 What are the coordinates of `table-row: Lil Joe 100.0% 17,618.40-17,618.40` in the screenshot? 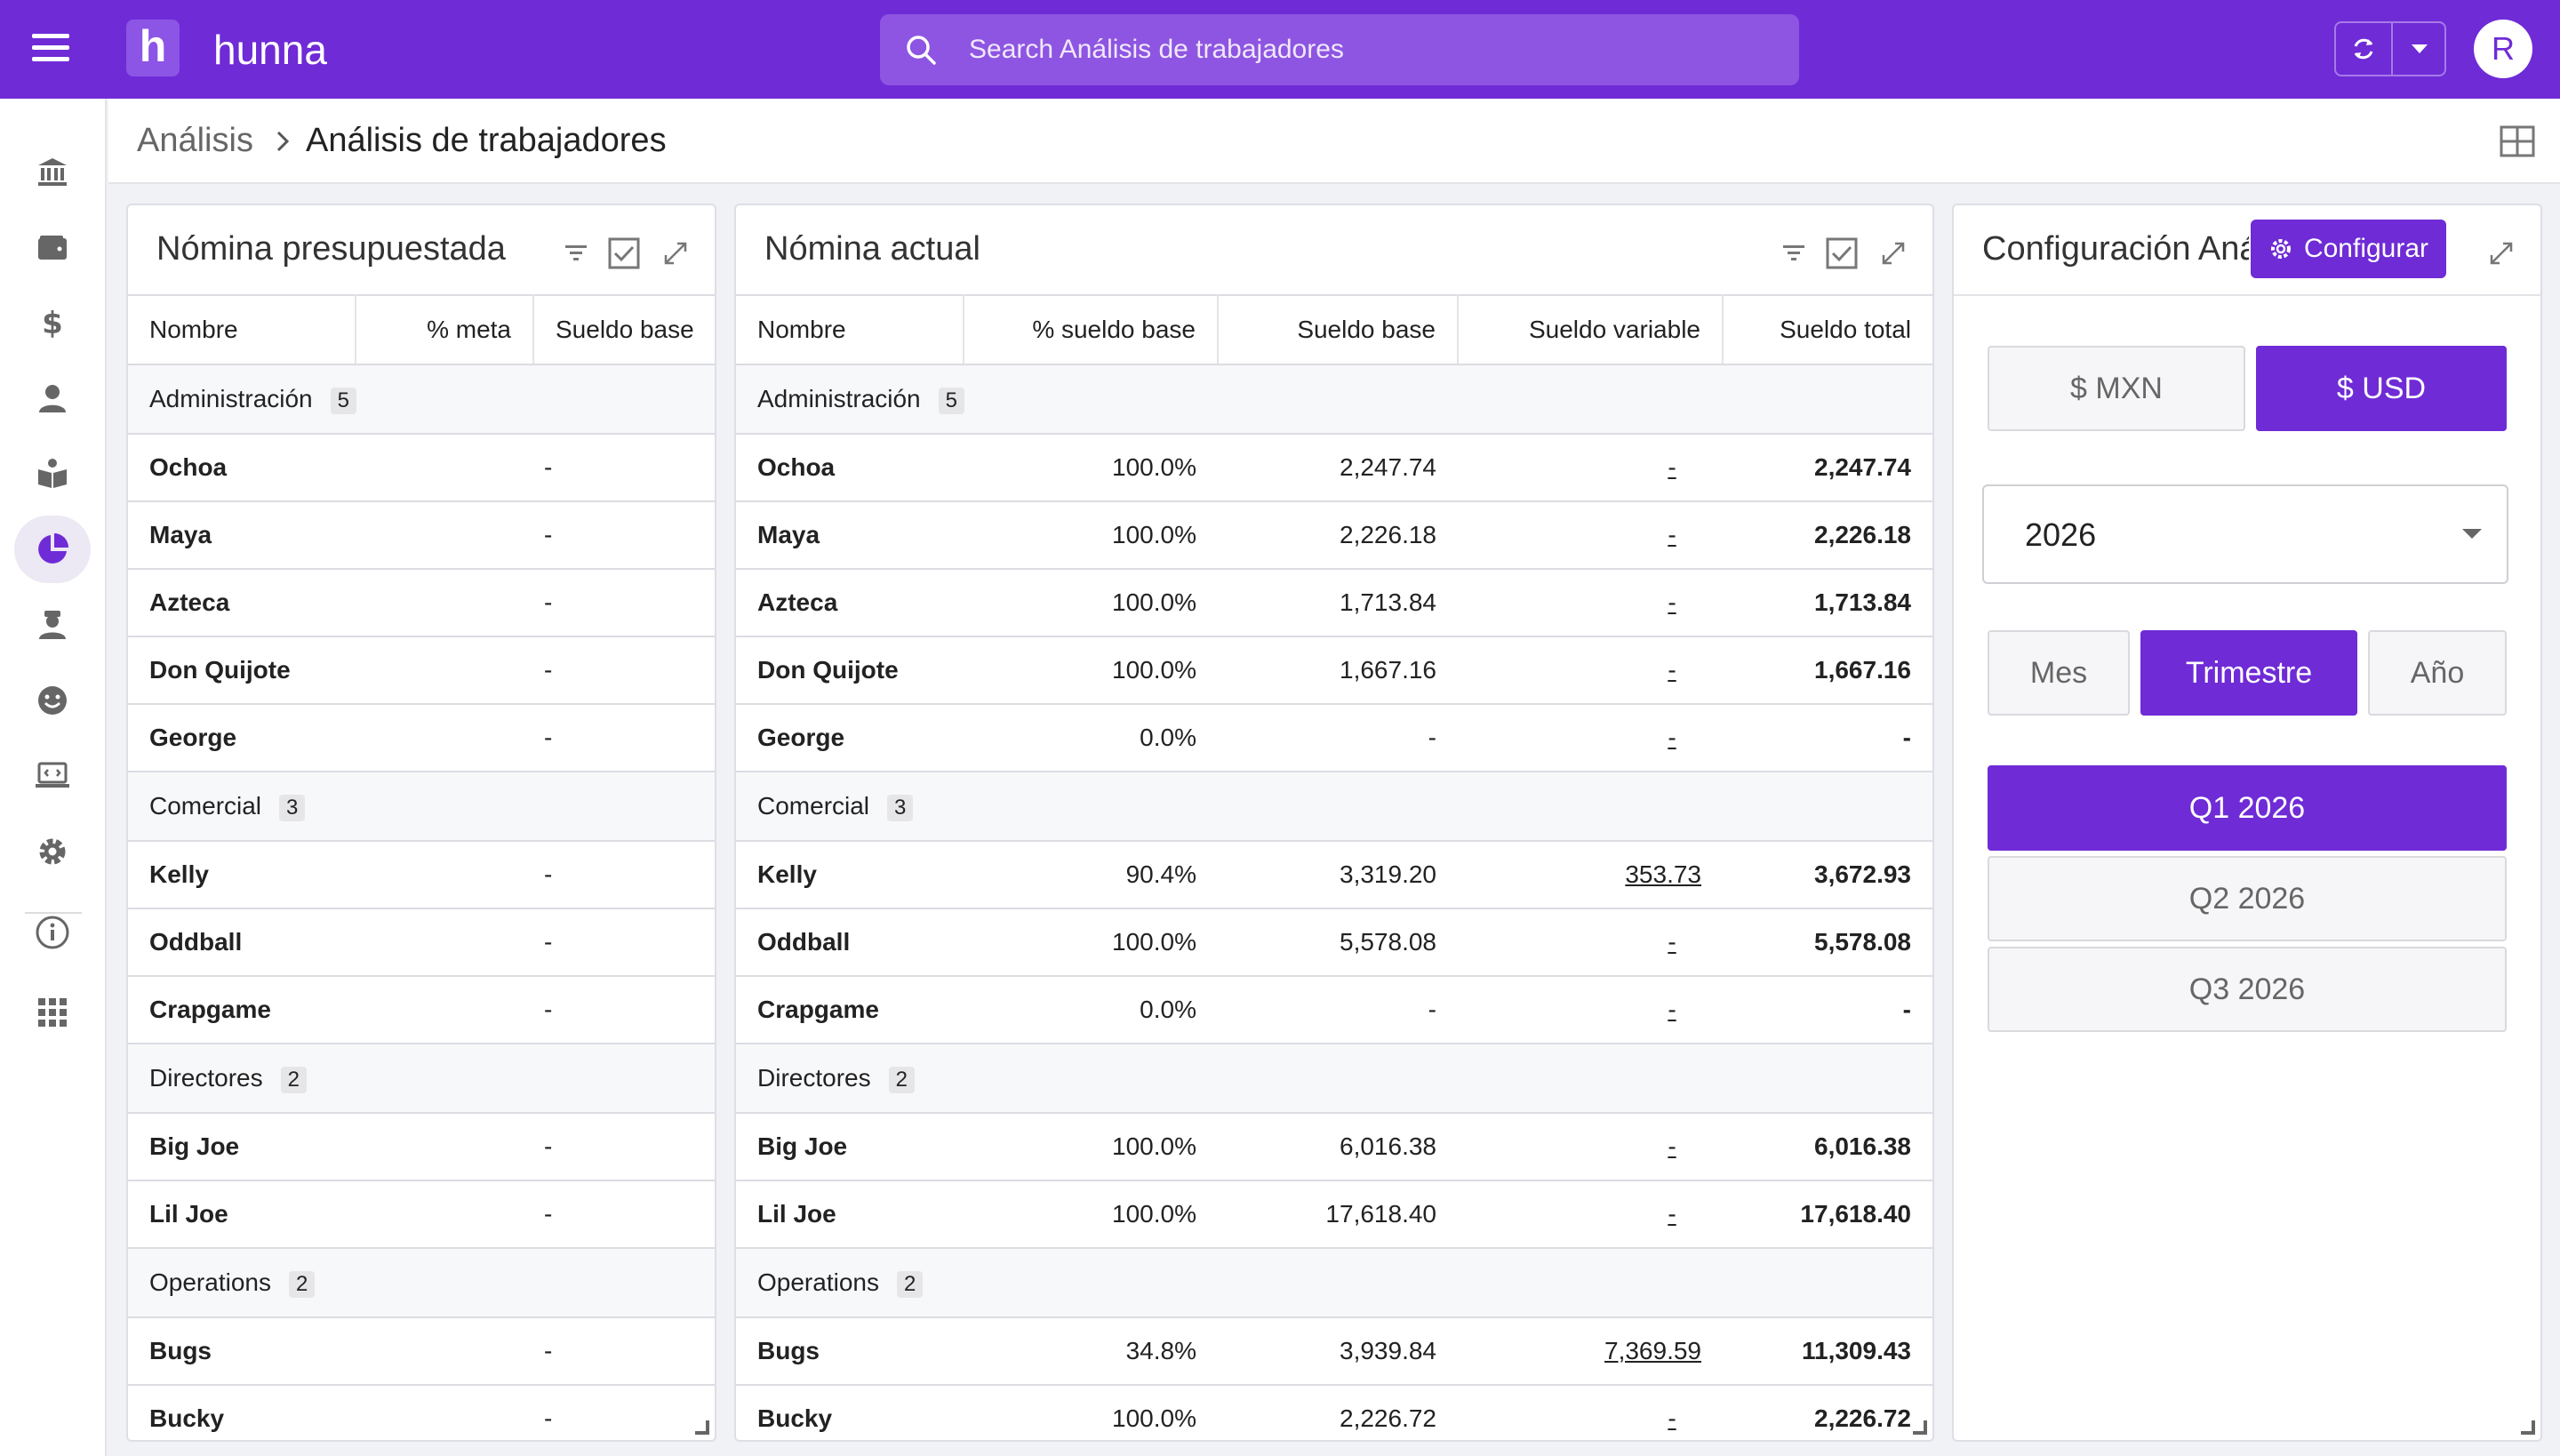 It's located at (1334, 1214).